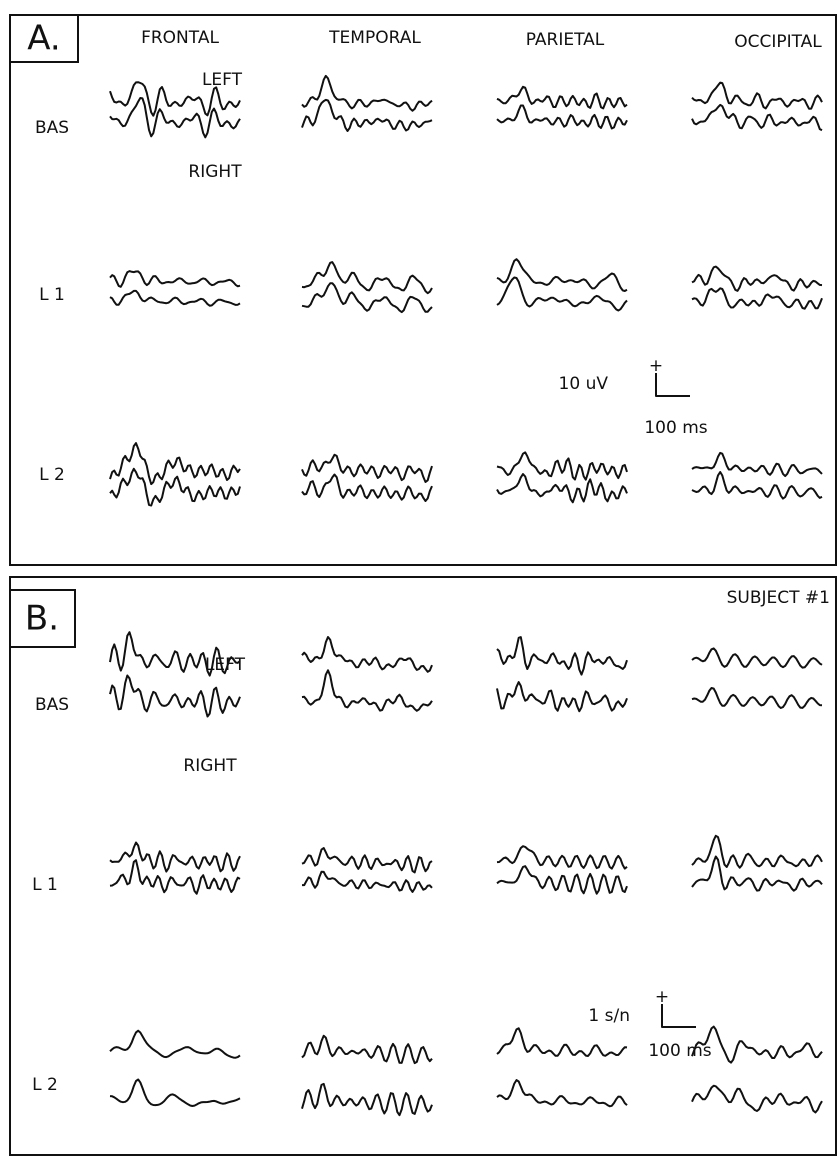  I want to click on panel-label: B., so click(42, 619).